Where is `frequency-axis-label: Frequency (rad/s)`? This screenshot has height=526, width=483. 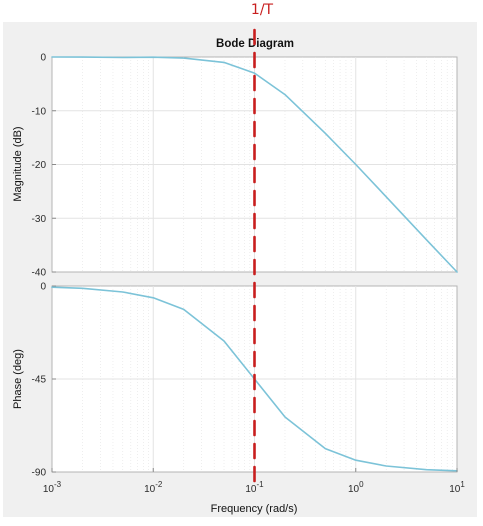
frequency-axis-label: Frequency (rad/s) is located at coordinates (254, 509).